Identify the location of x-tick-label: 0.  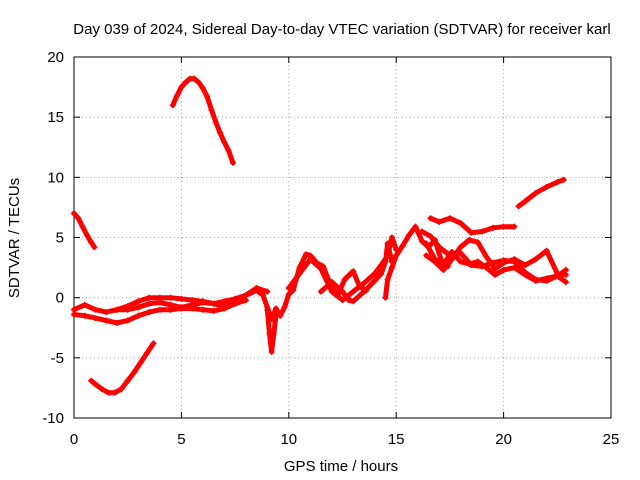
(74, 439).